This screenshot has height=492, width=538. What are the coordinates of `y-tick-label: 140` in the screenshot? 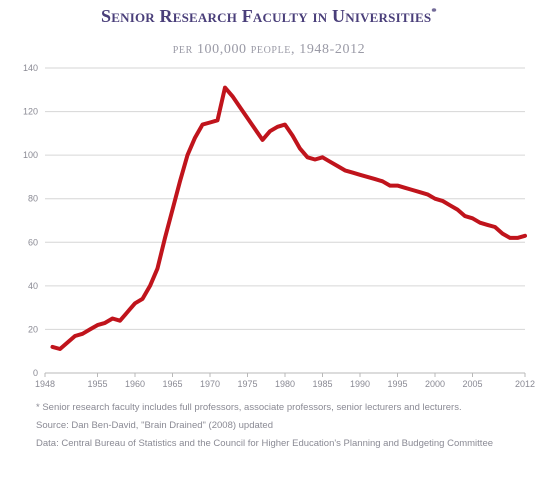 It's located at (30, 68).